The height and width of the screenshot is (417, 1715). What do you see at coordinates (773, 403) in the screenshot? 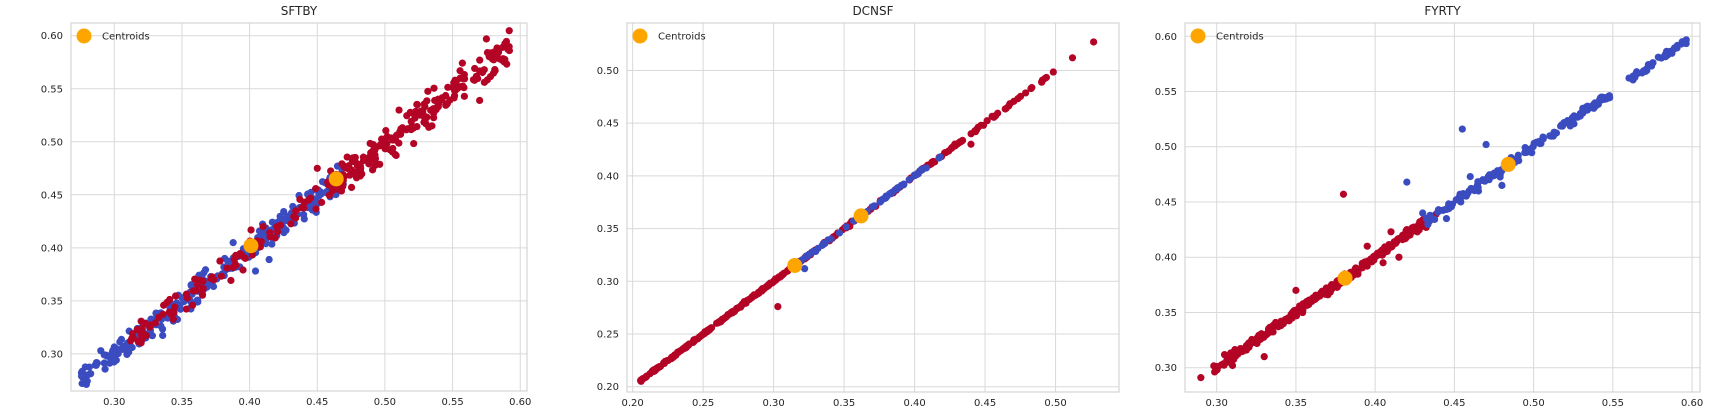
I see `x-tick-label: 0.30` at bounding box center [773, 403].